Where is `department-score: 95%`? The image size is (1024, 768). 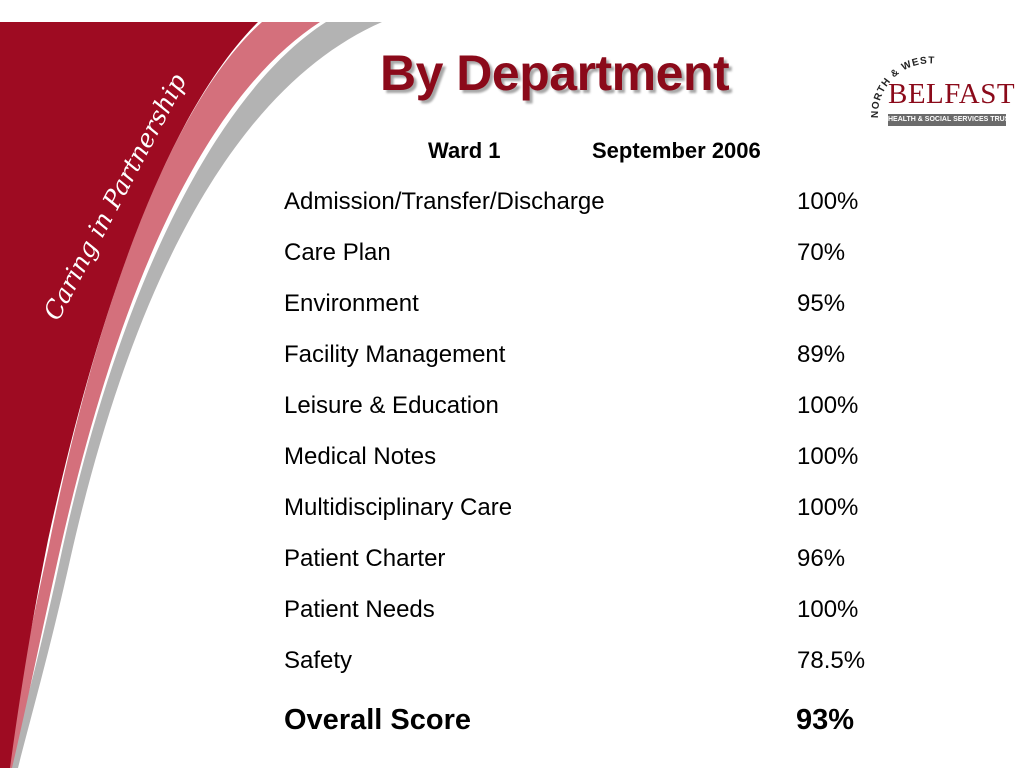
department-score: 95% is located at coordinates (821, 303).